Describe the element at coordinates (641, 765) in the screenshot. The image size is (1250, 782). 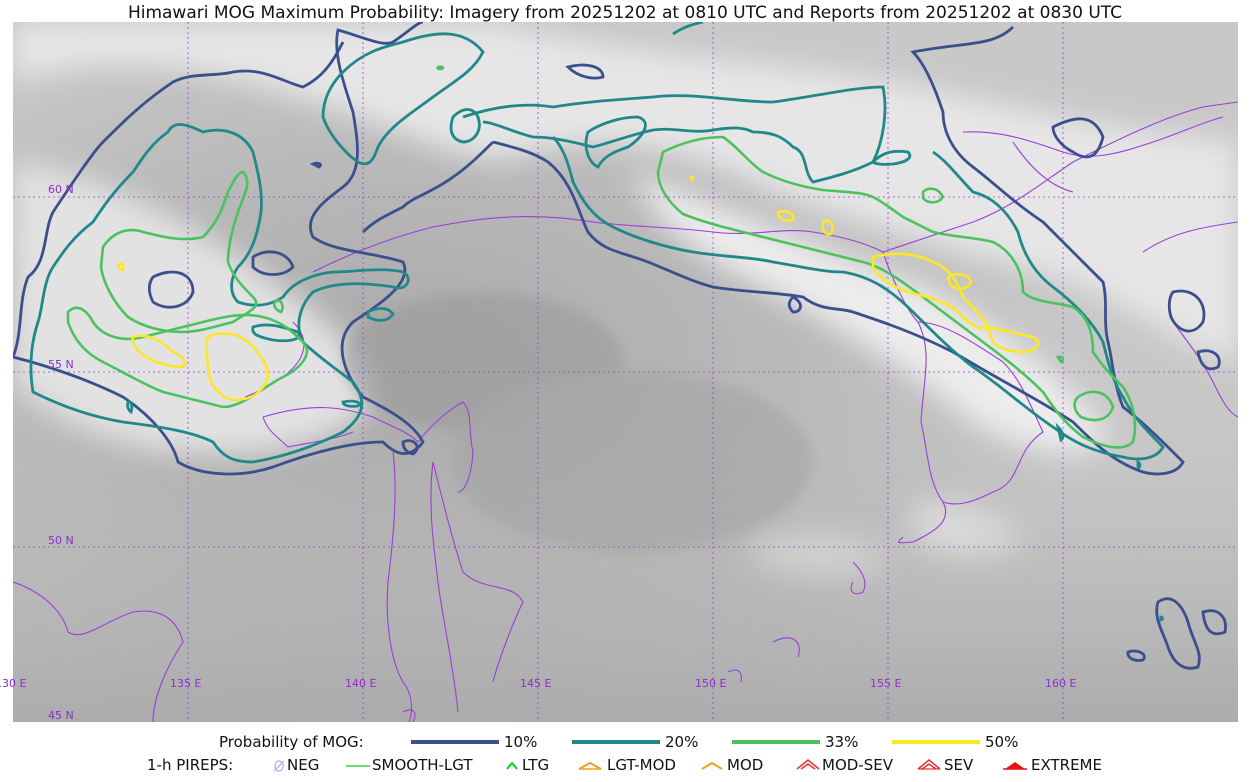
I see `legend-label-lgt-mod: LGT-MOD` at that location.